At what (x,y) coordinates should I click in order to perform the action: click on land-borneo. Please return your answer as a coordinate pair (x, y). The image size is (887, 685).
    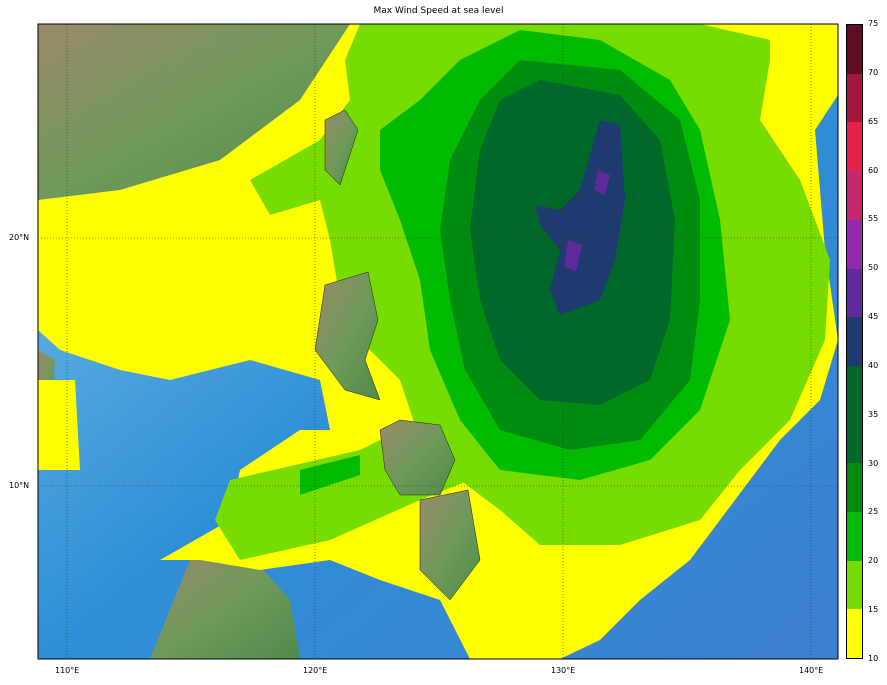
    Looking at the image, I should click on (225, 607).